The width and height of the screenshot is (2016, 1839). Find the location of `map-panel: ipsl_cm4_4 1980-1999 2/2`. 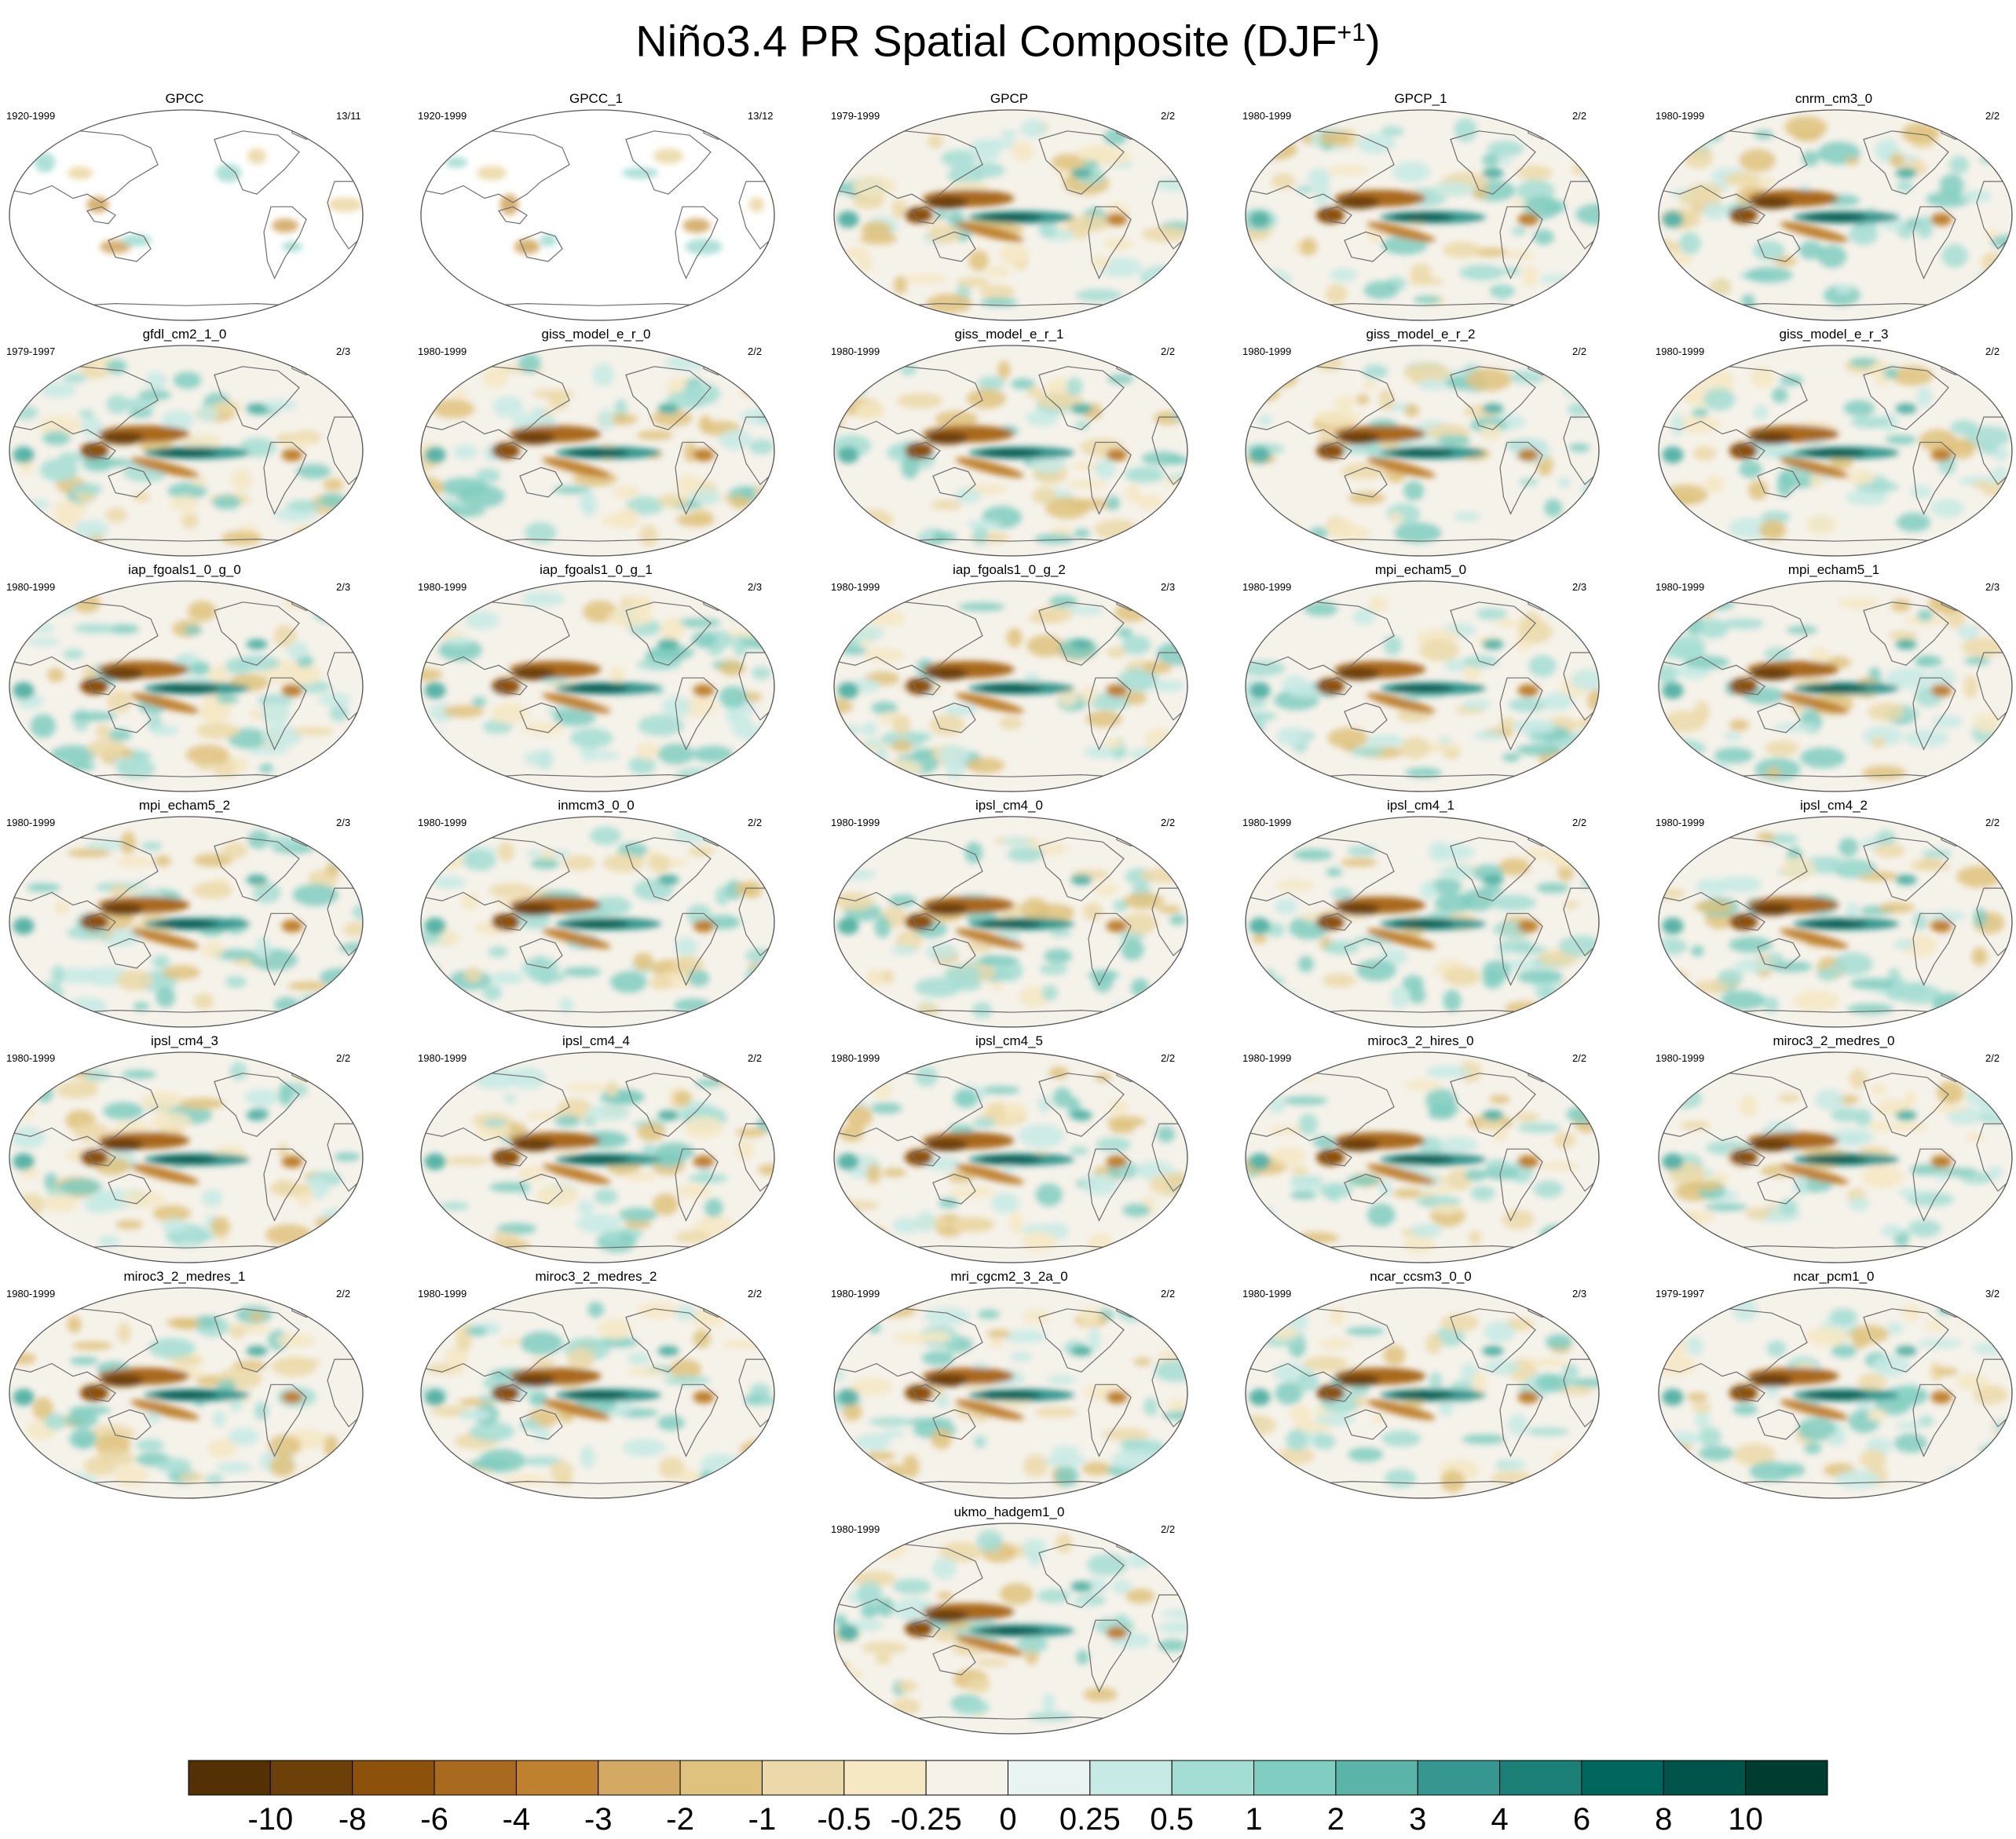

map-panel: ipsl_cm4_4 1980-1999 2/2 is located at coordinates (618, 1151).